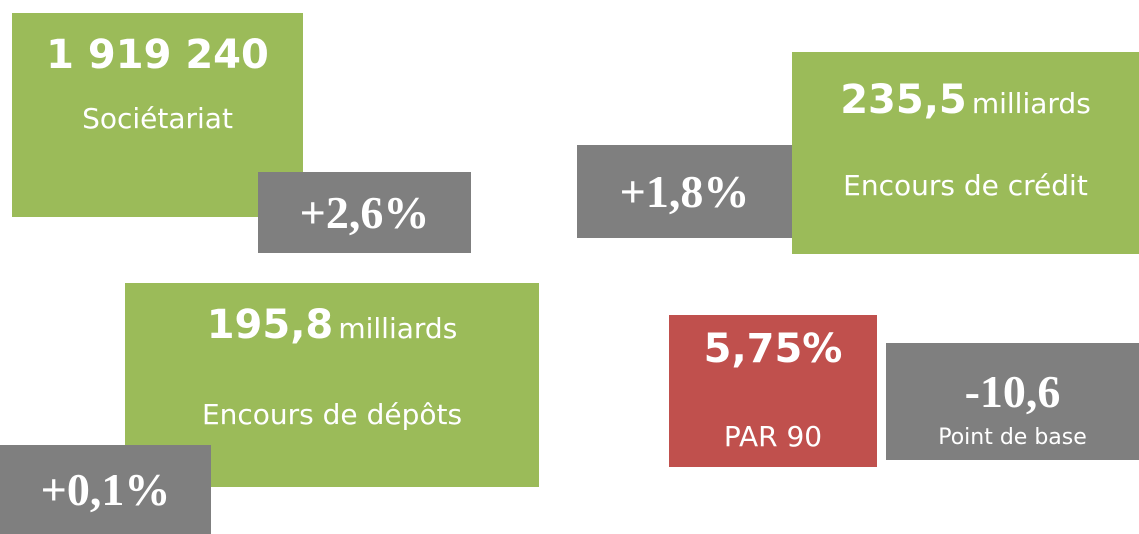  I want to click on tile-label: PAR 90, so click(773, 436).